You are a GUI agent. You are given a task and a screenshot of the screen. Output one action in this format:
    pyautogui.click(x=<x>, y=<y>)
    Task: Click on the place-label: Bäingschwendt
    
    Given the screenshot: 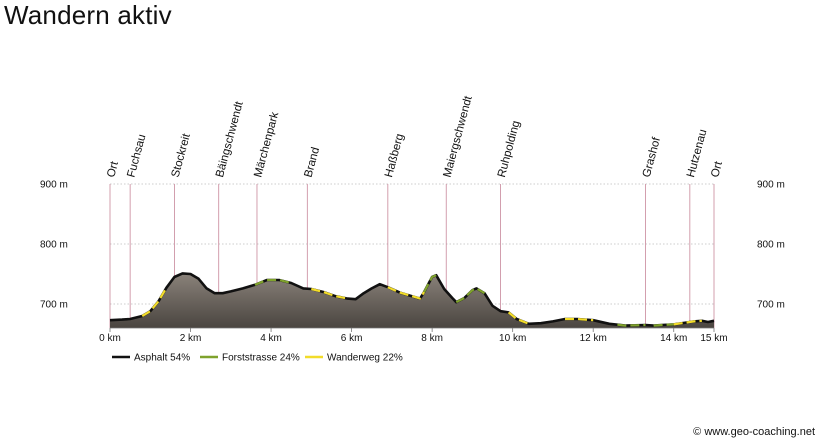 What is the action you would take?
    pyautogui.click(x=230, y=139)
    